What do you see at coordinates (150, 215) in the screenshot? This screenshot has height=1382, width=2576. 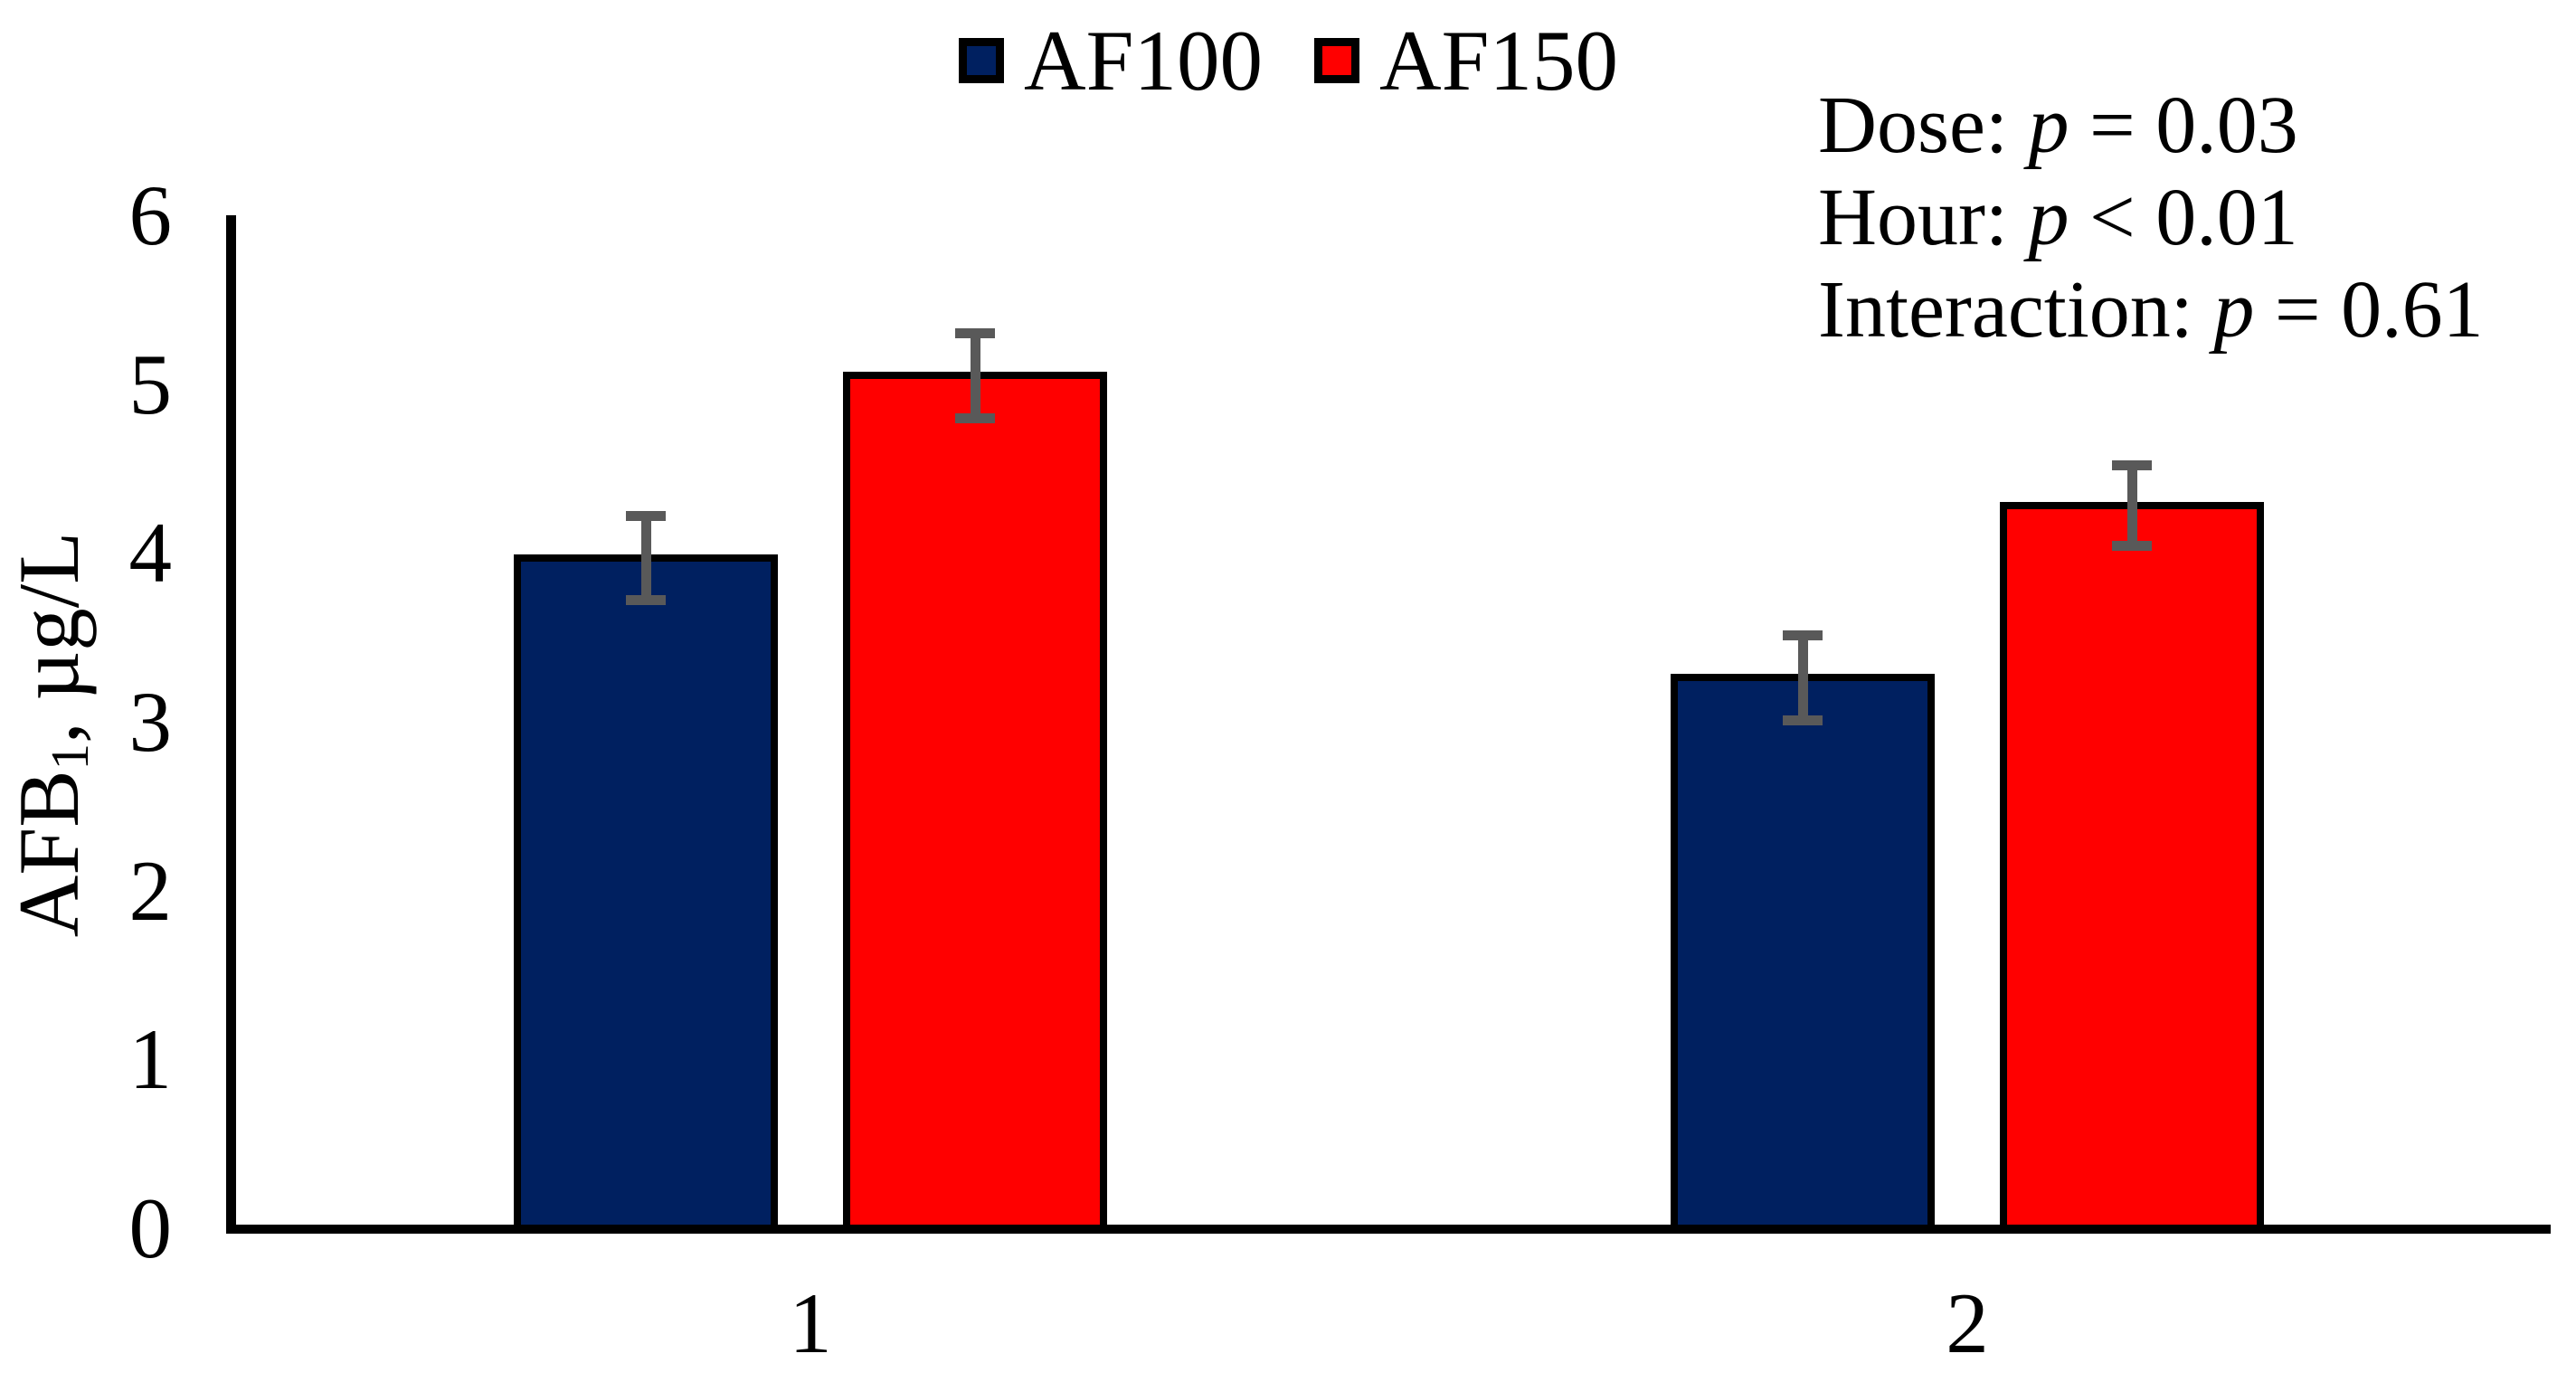 I see `y-tick-label-6: 6` at bounding box center [150, 215].